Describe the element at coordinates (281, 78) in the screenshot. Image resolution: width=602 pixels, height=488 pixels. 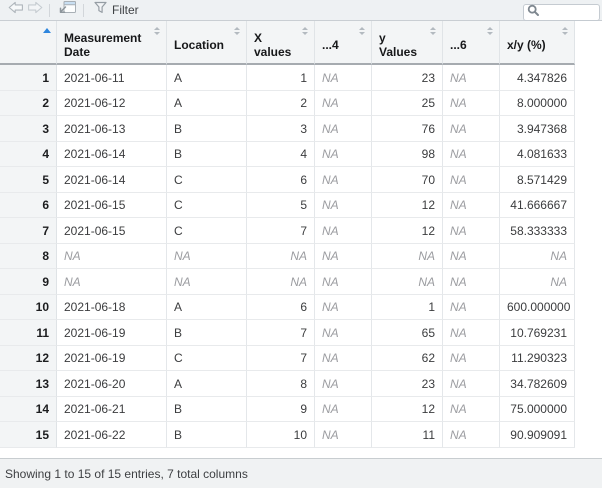
I see `cell-x-values: 1` at that location.